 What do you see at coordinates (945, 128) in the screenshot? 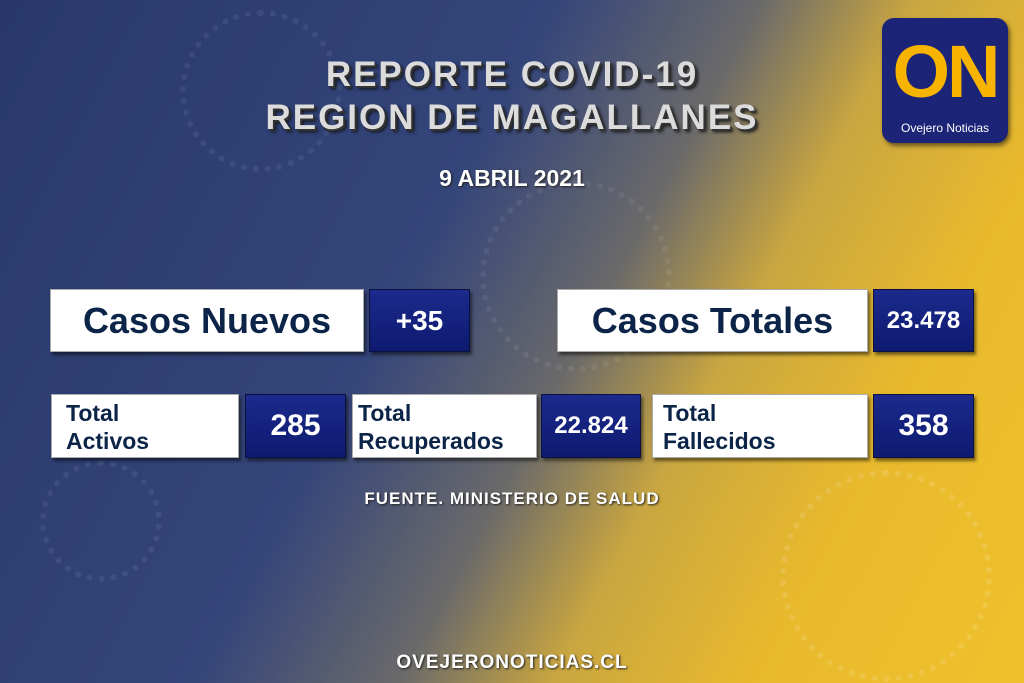
I see `logo-name: Ovejero Noticias` at bounding box center [945, 128].